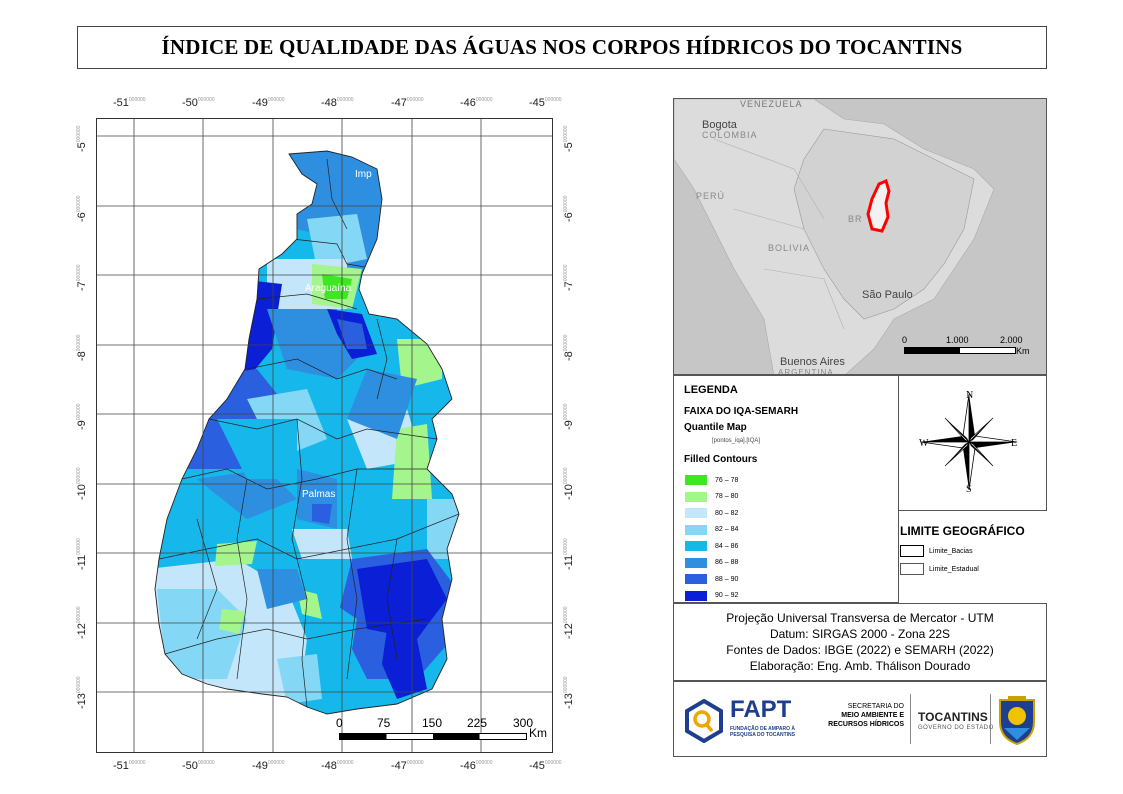 Image resolution: width=1123 pixels, height=794 pixels. Describe the element at coordinates (912, 551) in the screenshot. I see `limit-swatch` at that location.